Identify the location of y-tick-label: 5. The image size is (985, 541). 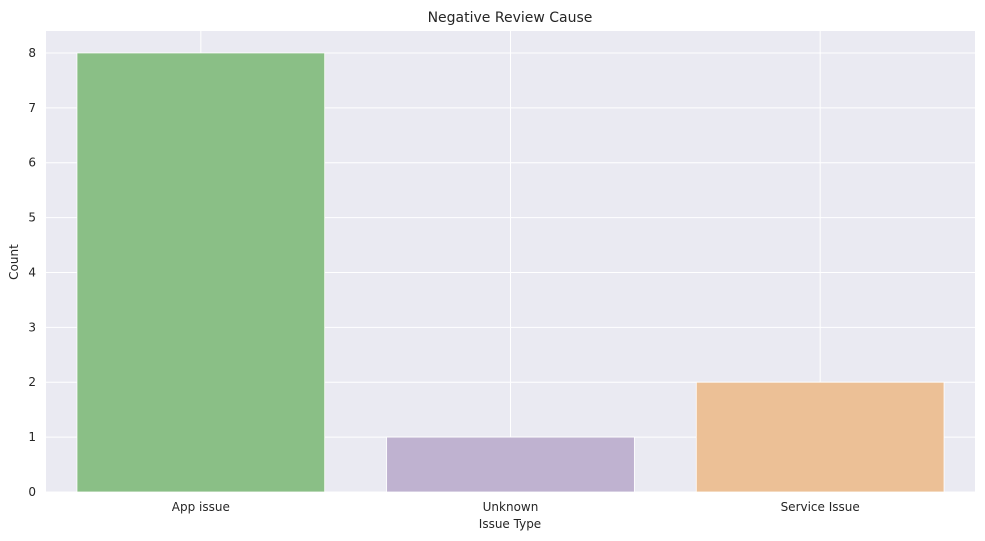
(32, 218).